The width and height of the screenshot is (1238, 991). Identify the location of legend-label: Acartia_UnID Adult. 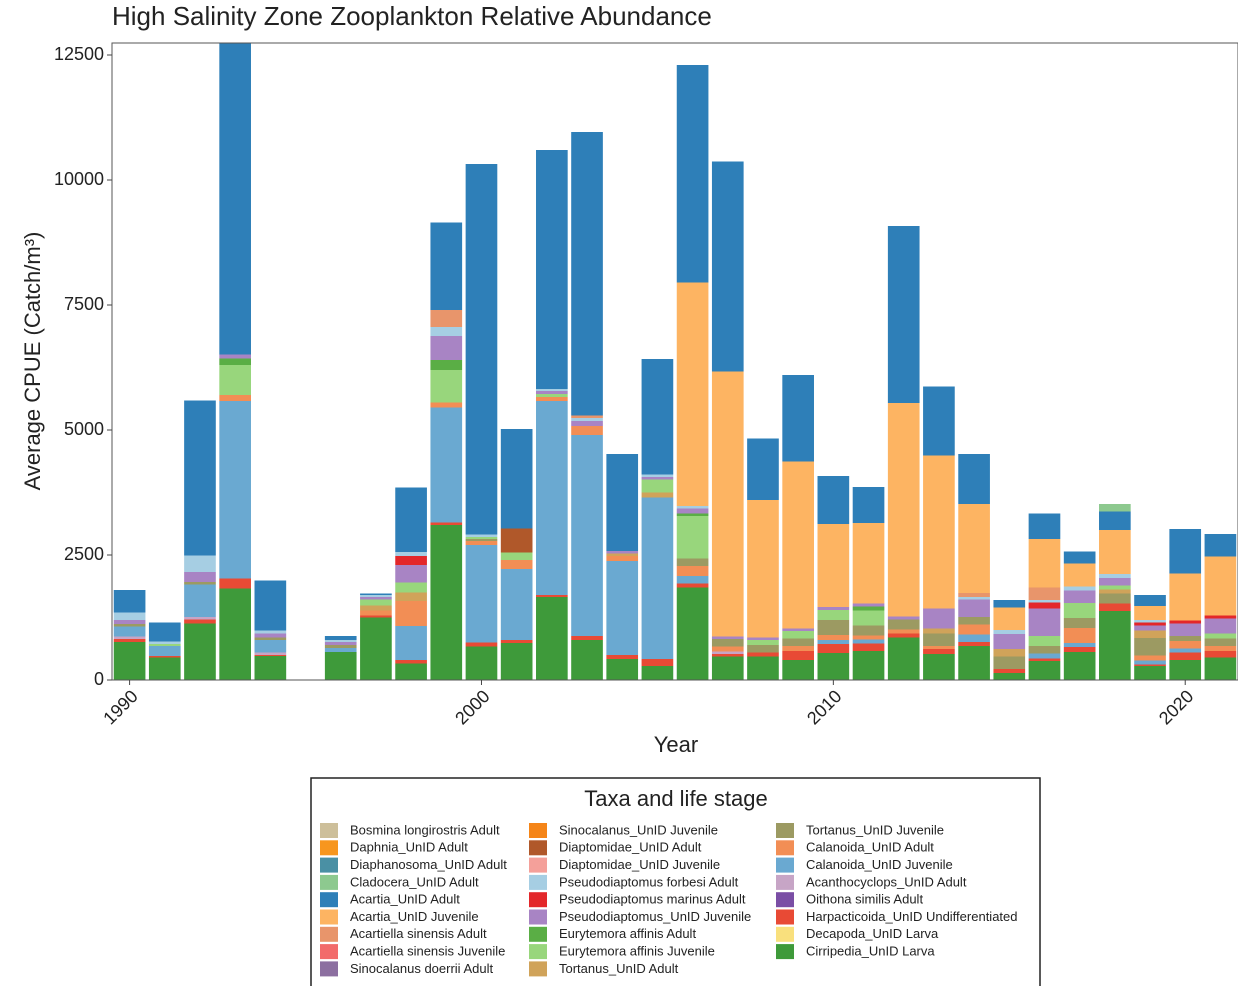
(405, 899).